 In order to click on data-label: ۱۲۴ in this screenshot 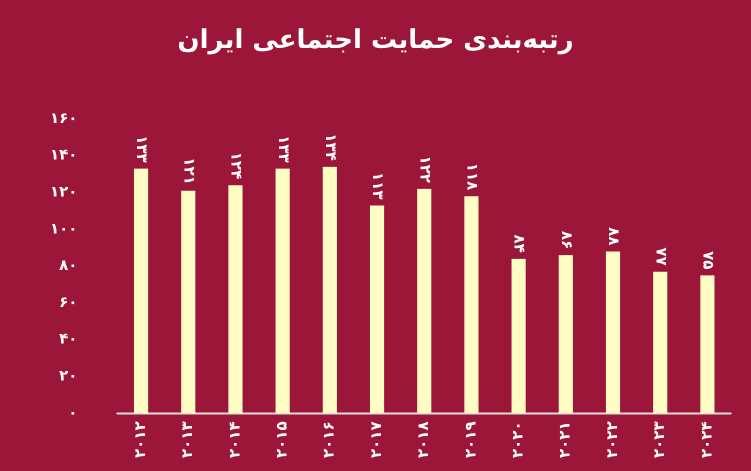, I will do `click(237, 166)`.